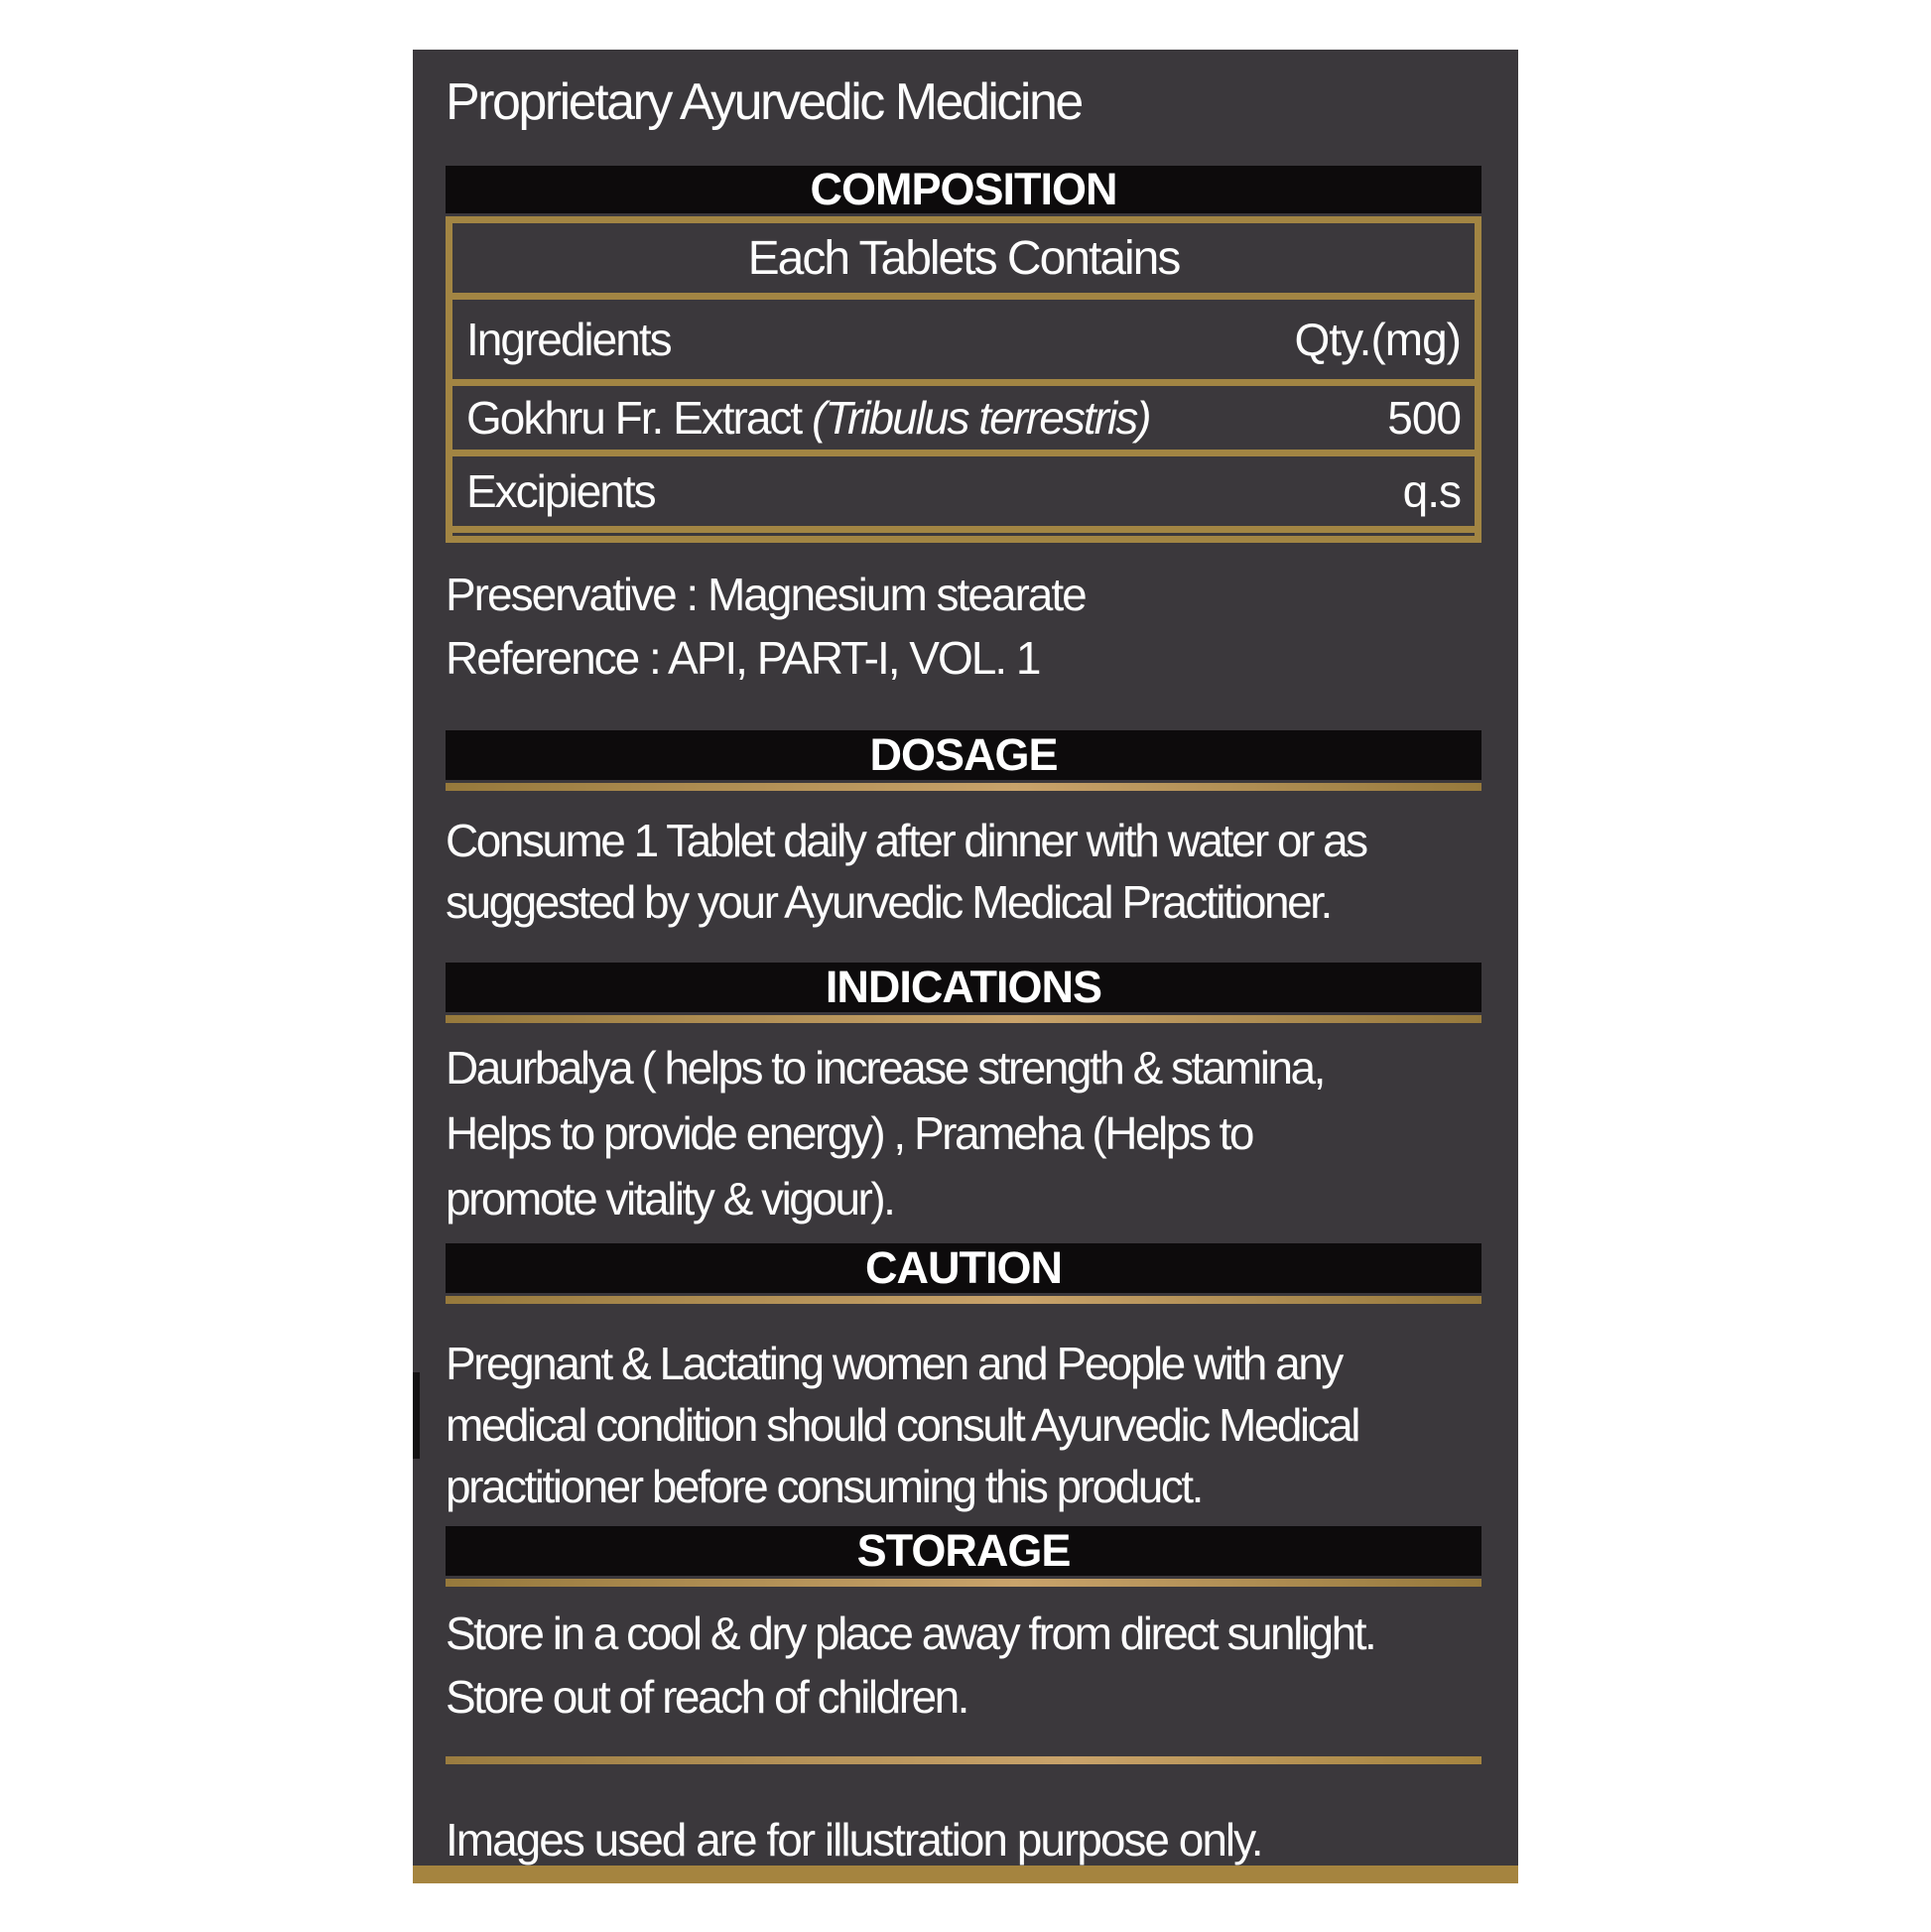 The height and width of the screenshot is (1932, 1931). I want to click on ingredient-qty: q.s, so click(1432, 491).